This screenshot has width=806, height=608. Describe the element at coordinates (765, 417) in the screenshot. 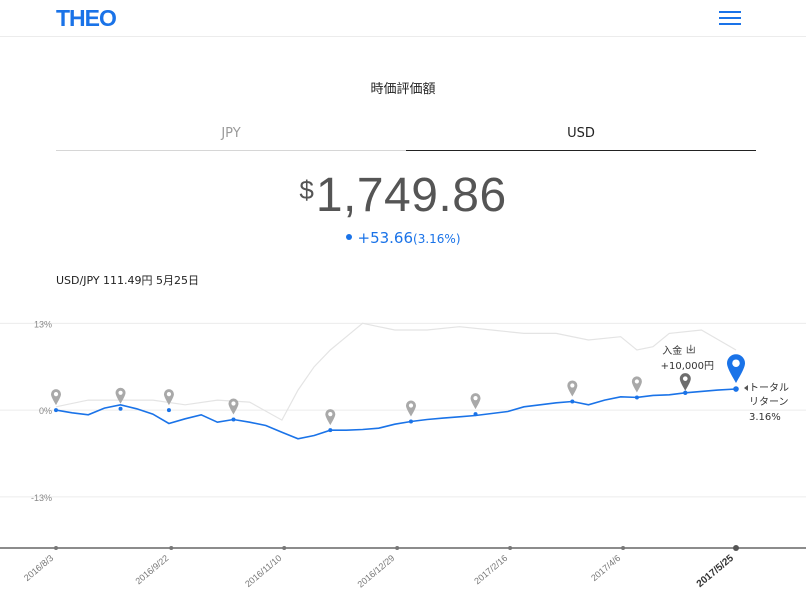

I see `total-return-value: 3.16%` at that location.